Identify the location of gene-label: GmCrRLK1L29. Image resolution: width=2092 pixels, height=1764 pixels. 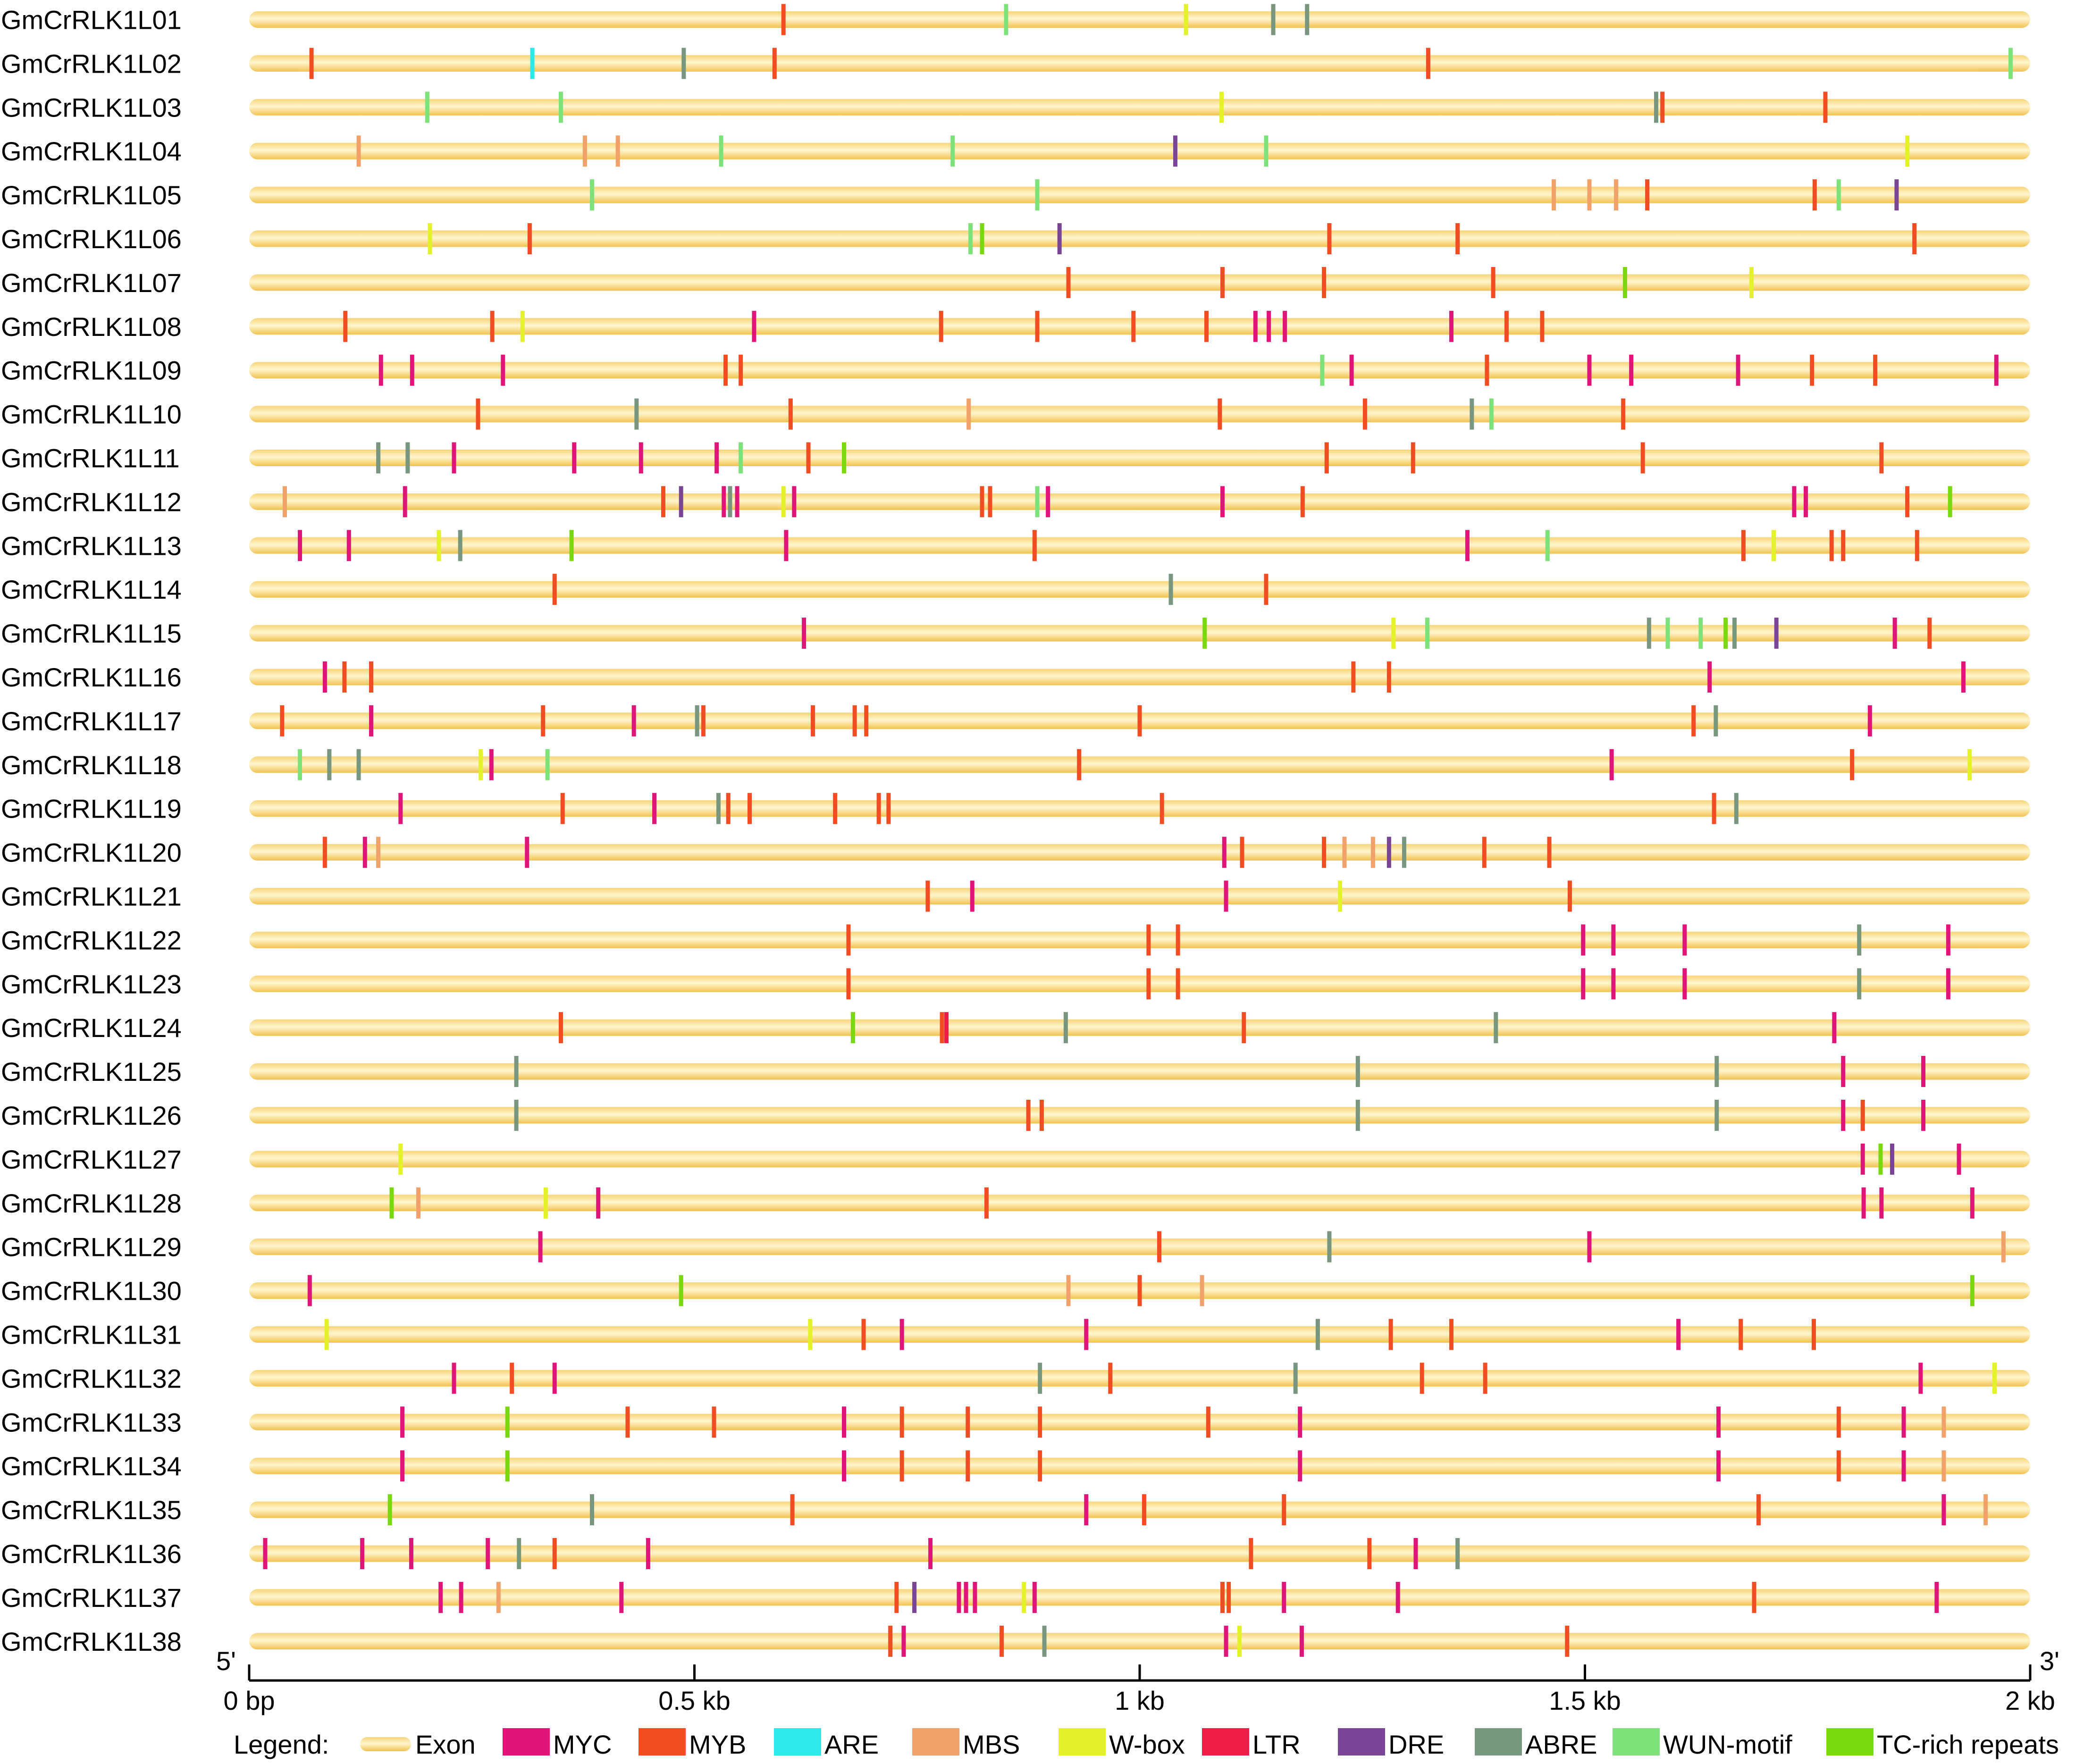
(91, 1247).